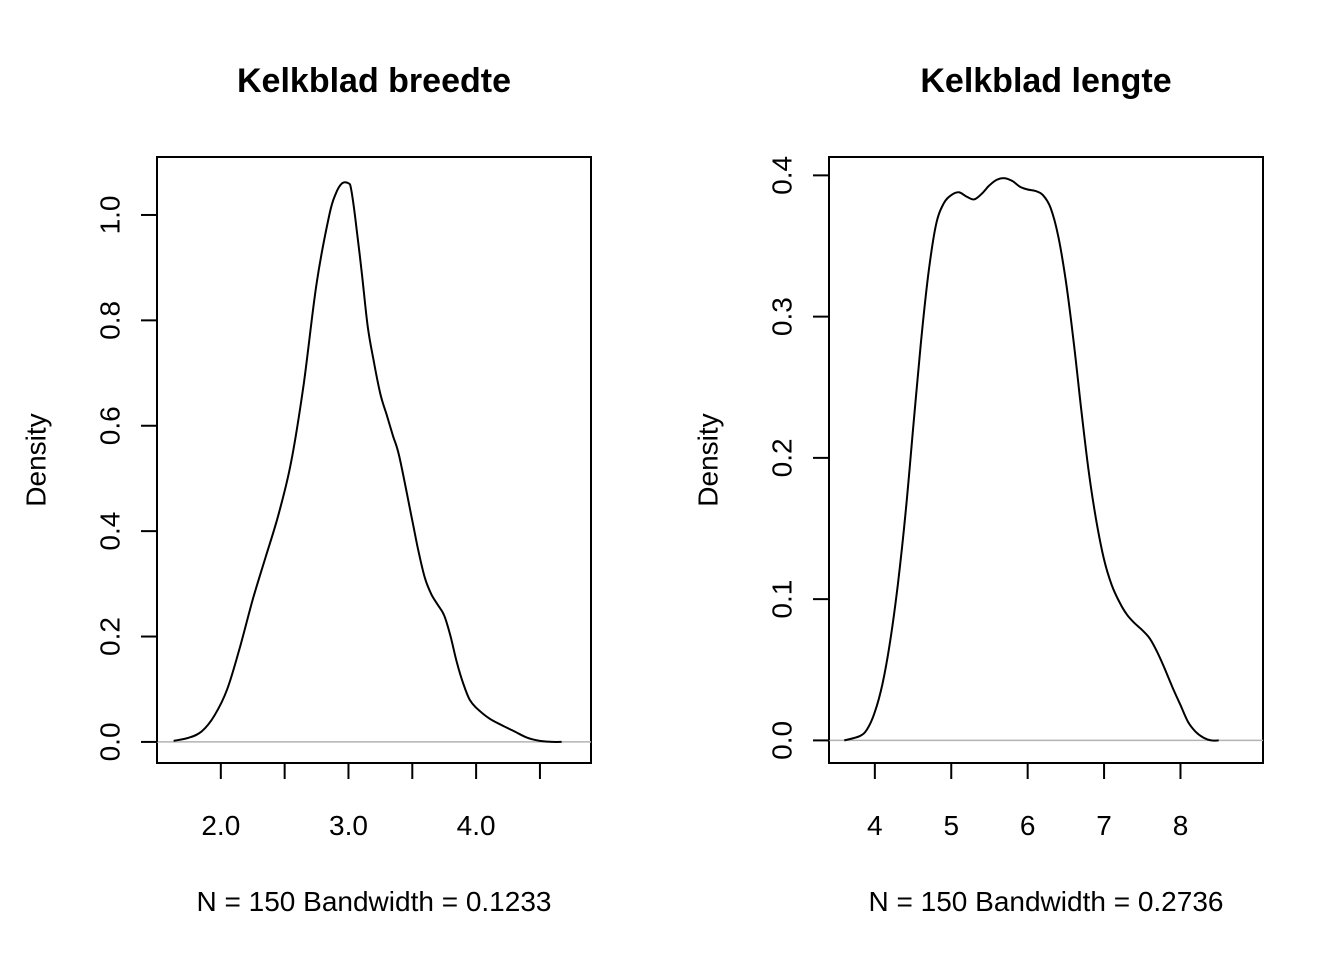  I want to click on y-tick-label: 0.1, so click(782, 599).